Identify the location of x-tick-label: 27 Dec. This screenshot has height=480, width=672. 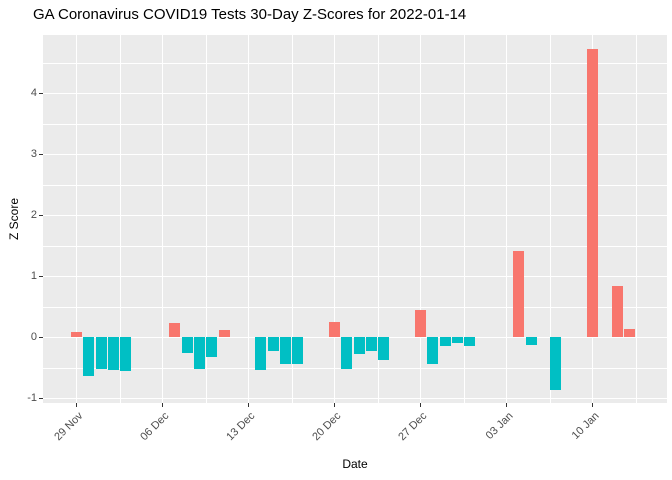
(413, 427).